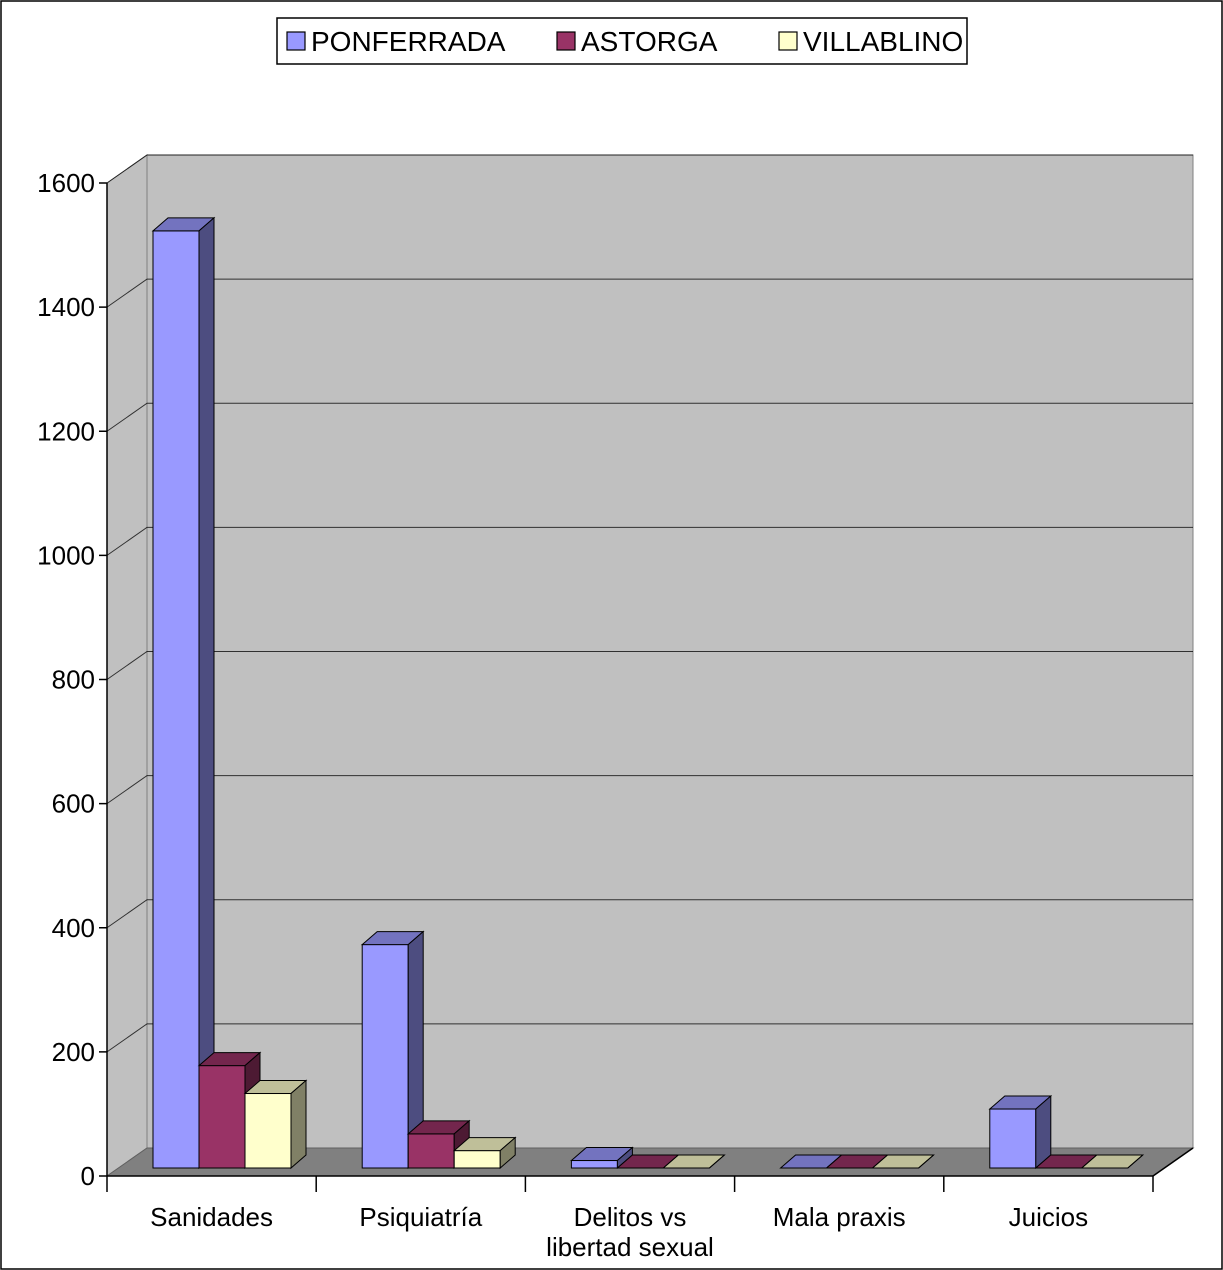 This screenshot has width=1223, height=1270. I want to click on legend: PONFERRADA ASTORGA VILLABLINO, so click(622, 41).